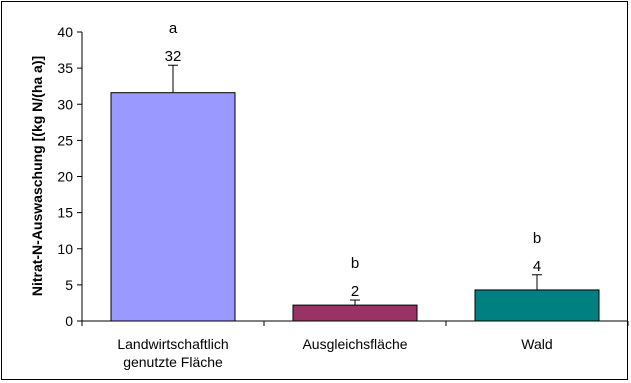 The width and height of the screenshot is (631, 383). I want to click on y-tick-label: 0, so click(69, 321).